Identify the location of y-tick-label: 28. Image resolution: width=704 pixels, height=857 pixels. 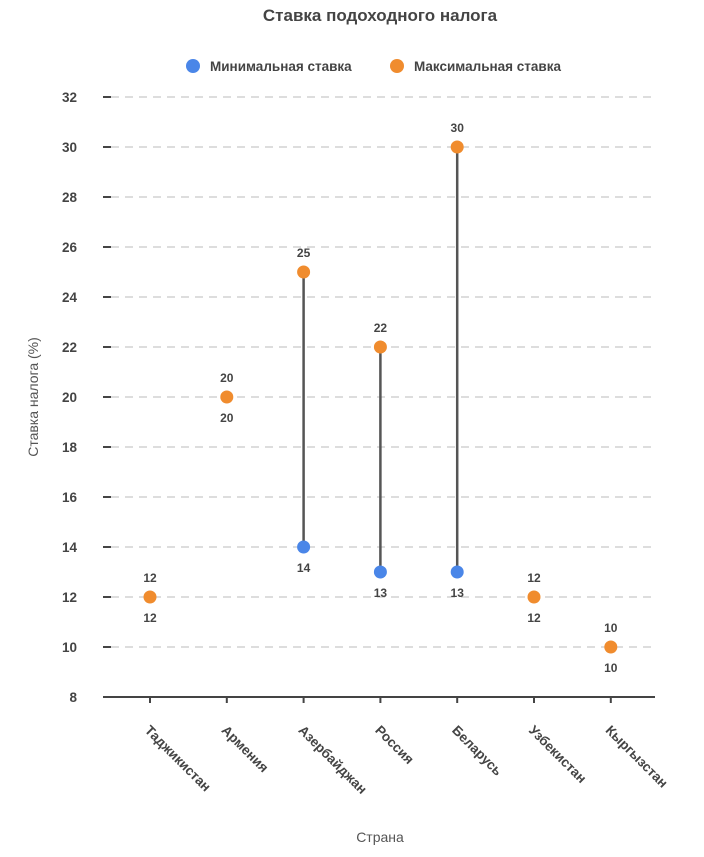
(70, 197).